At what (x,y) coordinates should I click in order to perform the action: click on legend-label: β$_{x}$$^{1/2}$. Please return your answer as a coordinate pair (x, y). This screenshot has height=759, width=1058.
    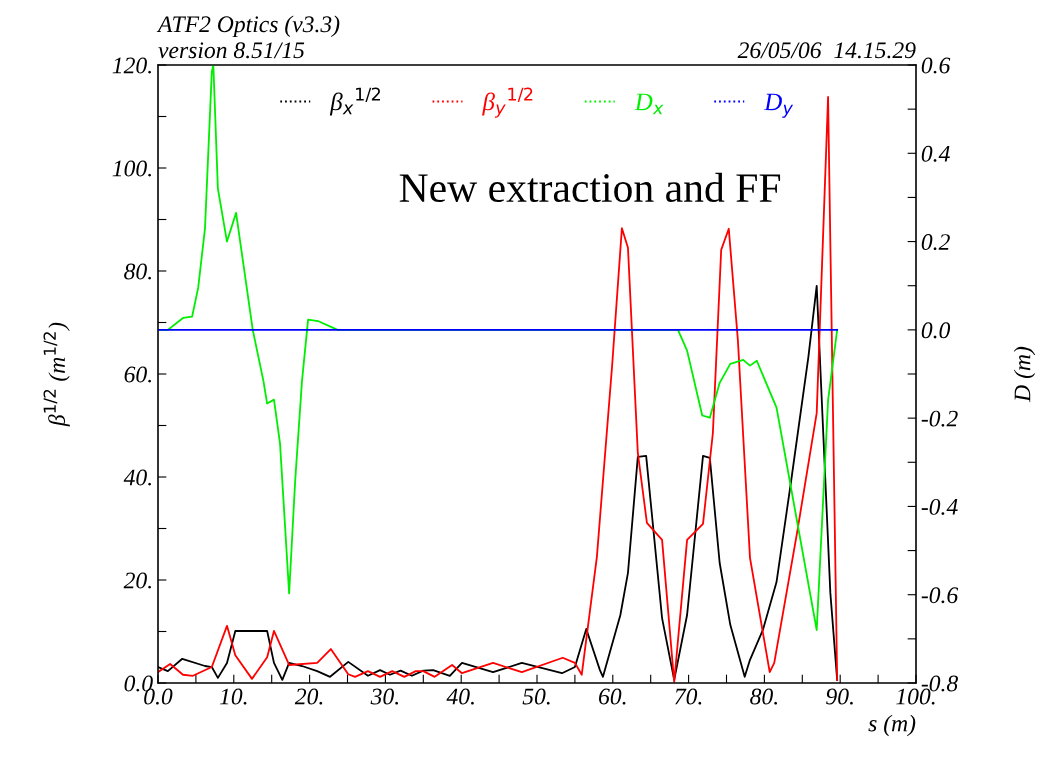
    Looking at the image, I should click on (354, 101).